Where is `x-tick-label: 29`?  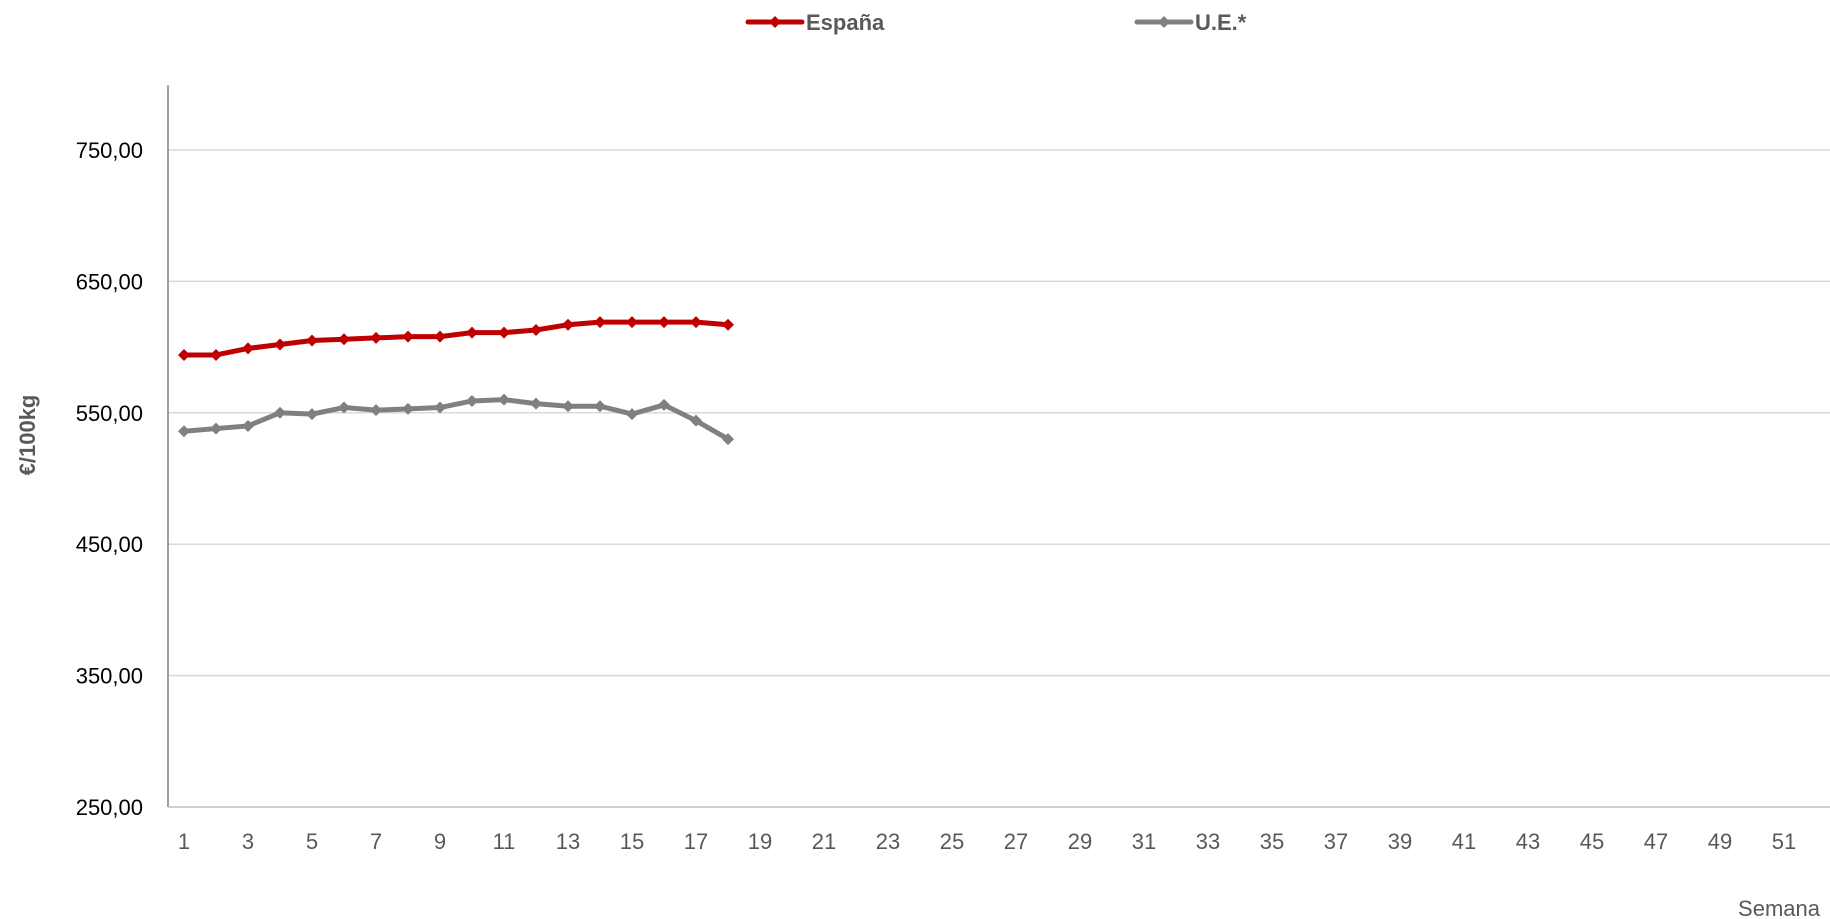 x-tick-label: 29 is located at coordinates (1080, 841).